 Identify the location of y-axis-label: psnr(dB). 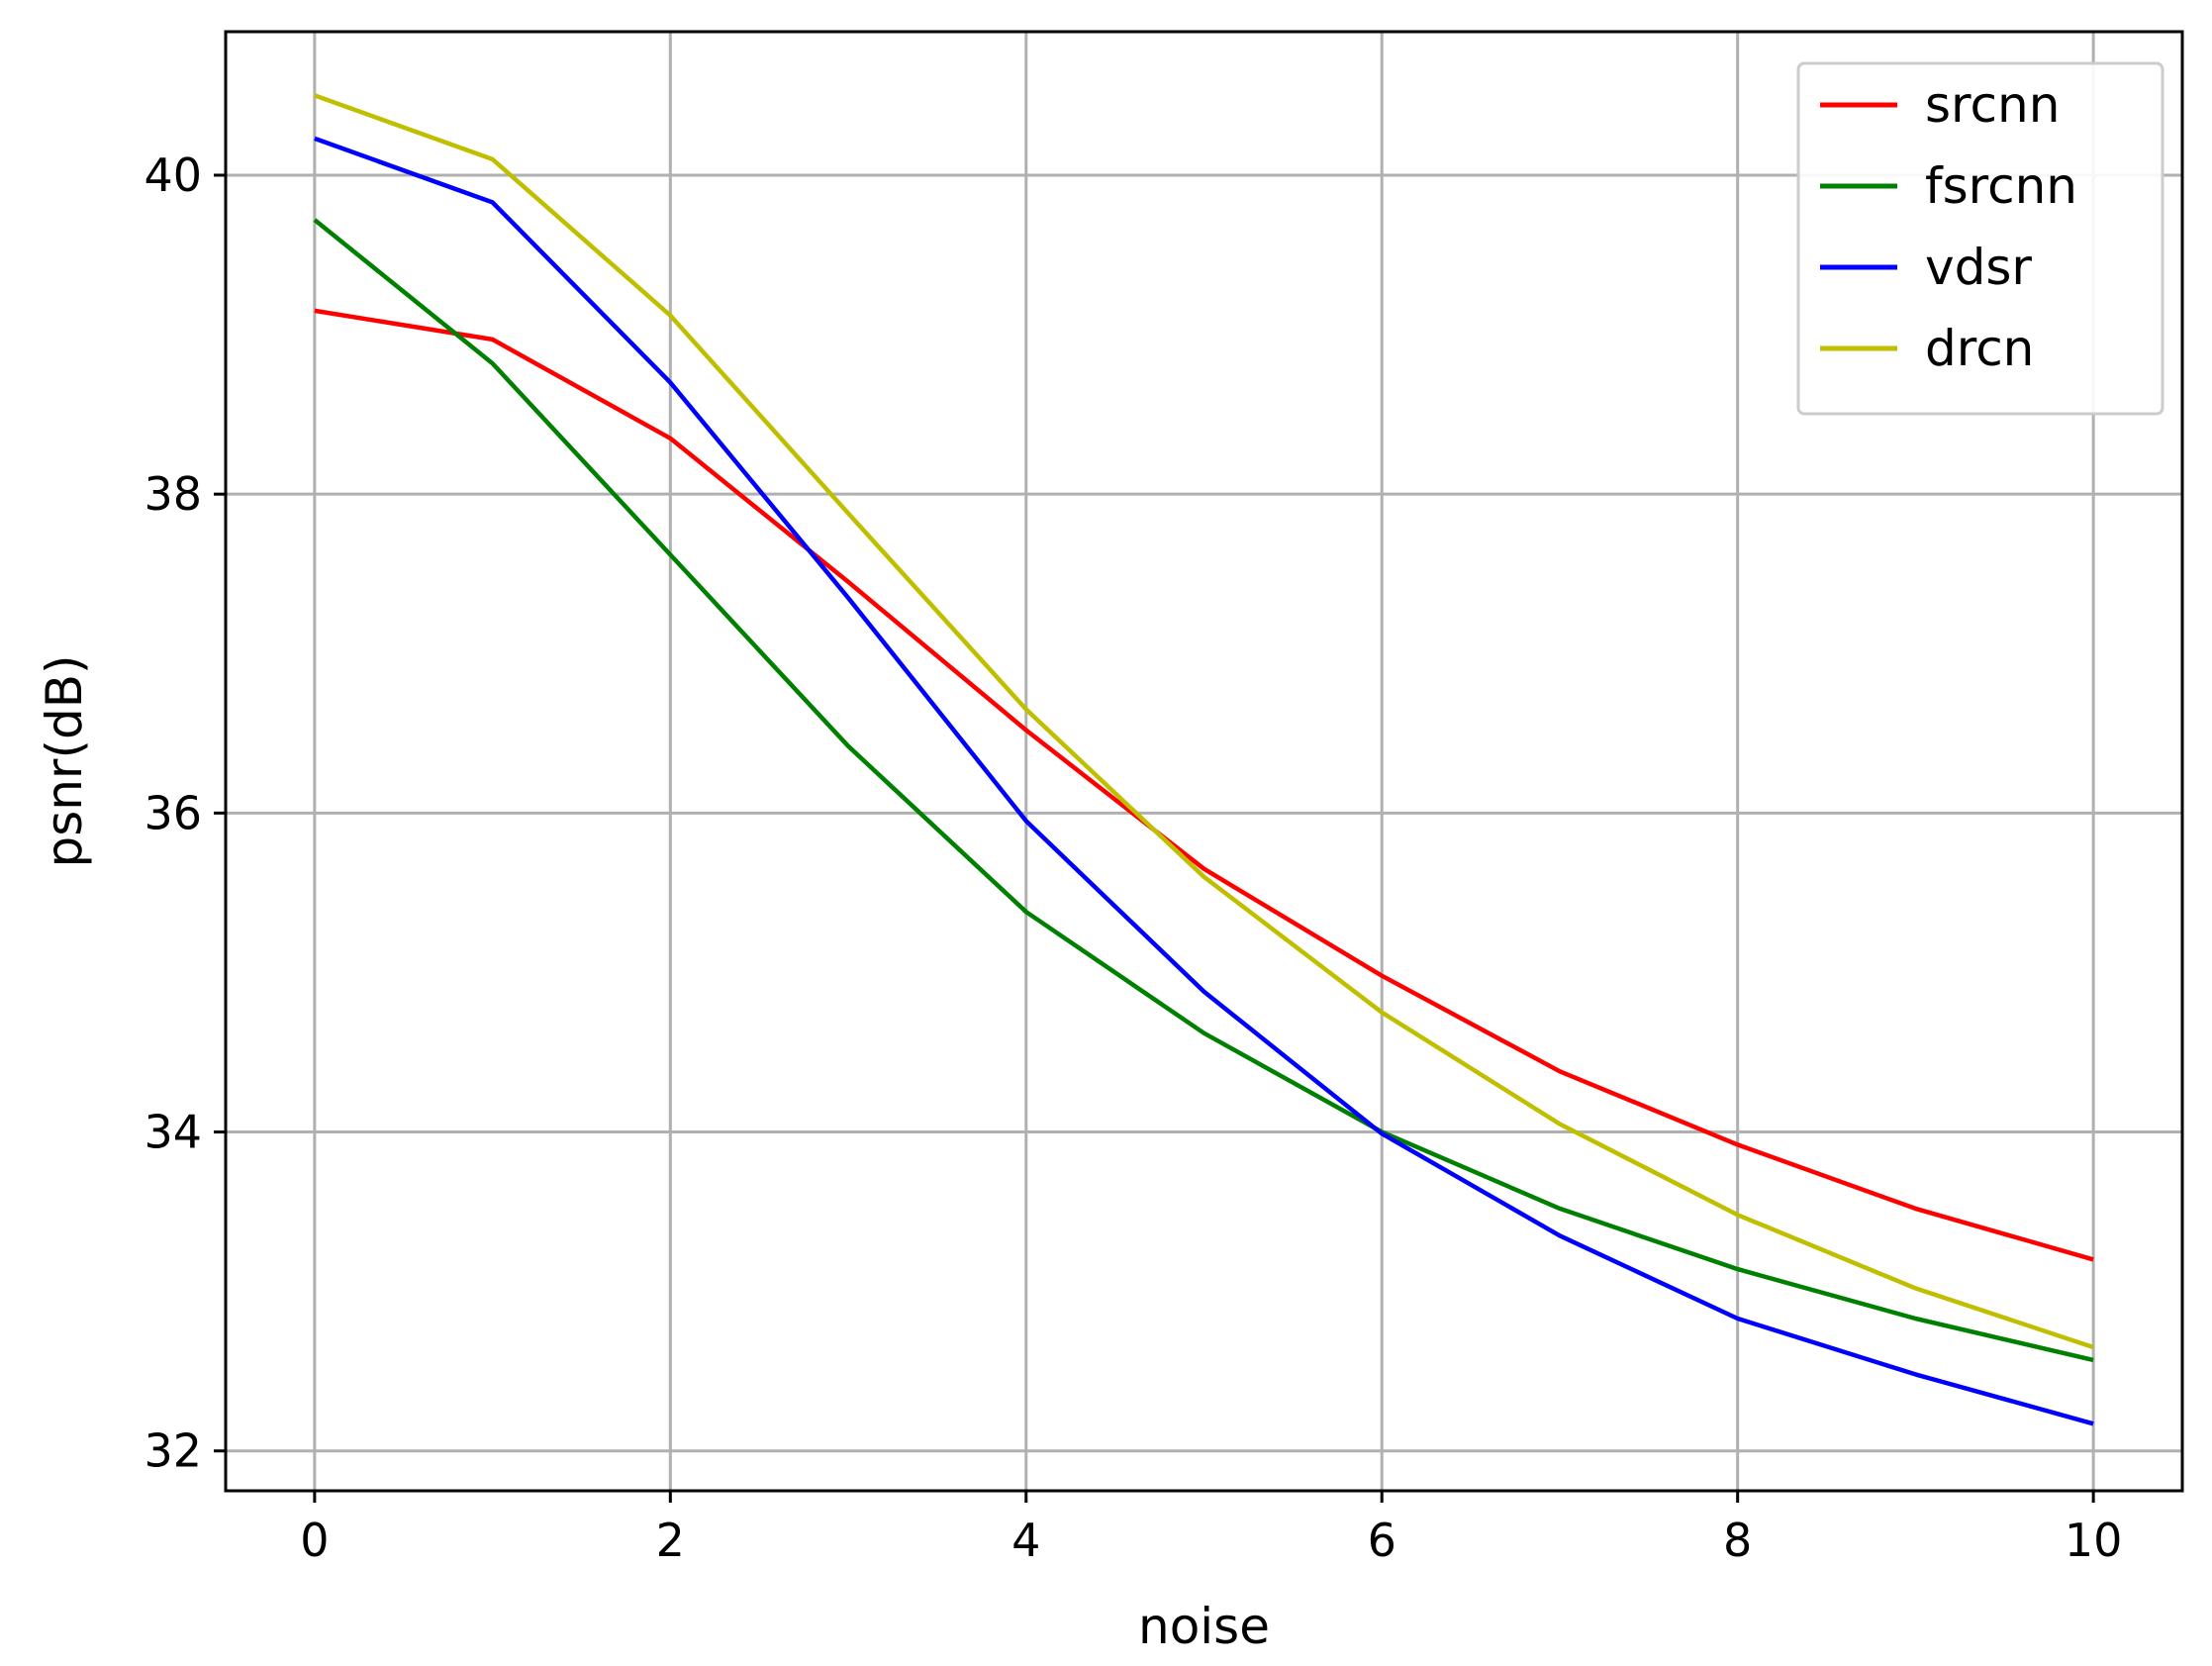
(64, 760).